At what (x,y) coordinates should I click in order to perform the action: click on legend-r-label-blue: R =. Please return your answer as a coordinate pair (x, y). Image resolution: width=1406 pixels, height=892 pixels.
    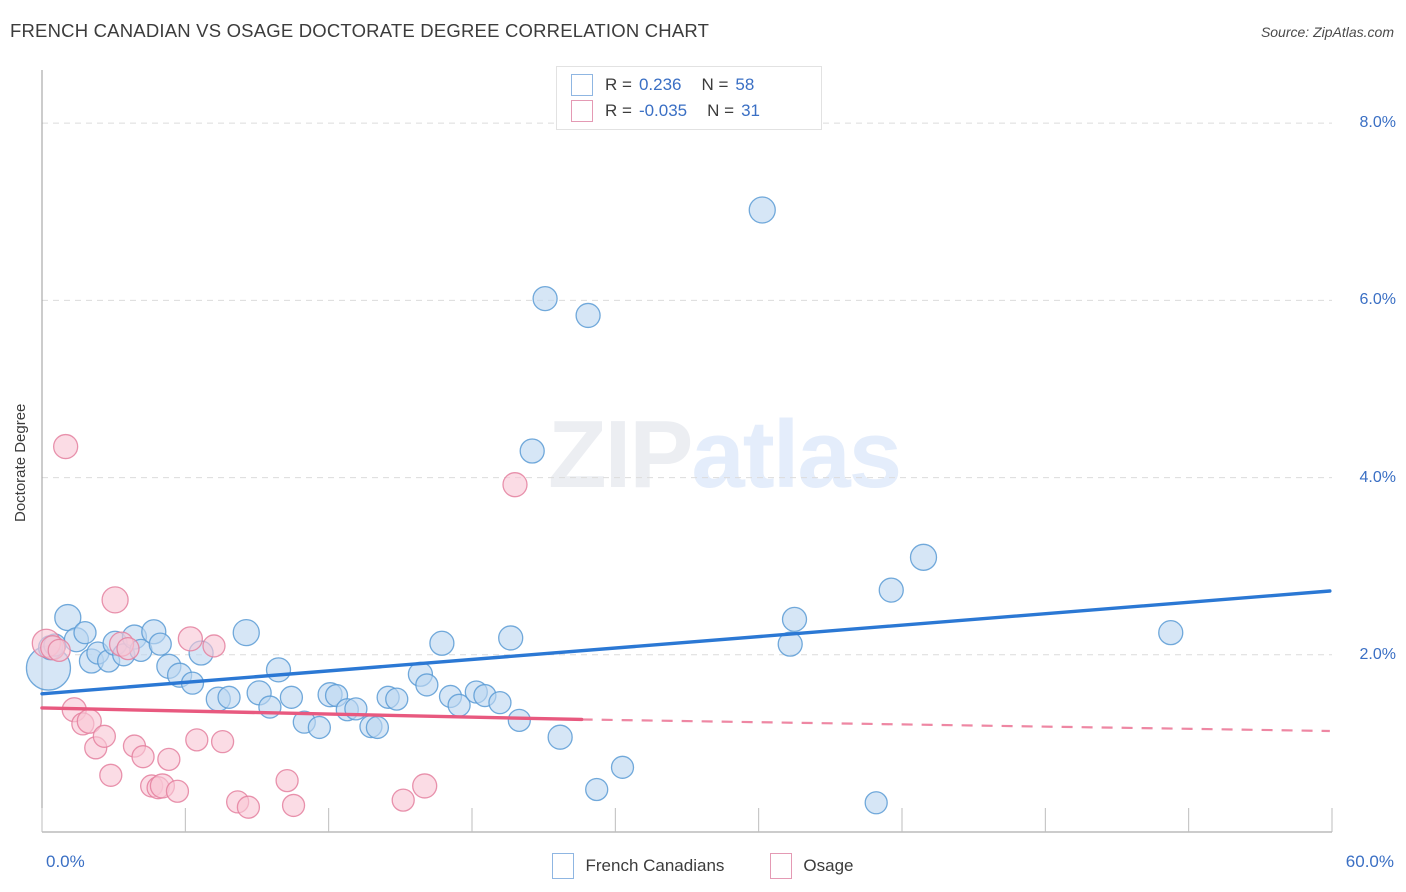
    Looking at the image, I should click on (618, 84).